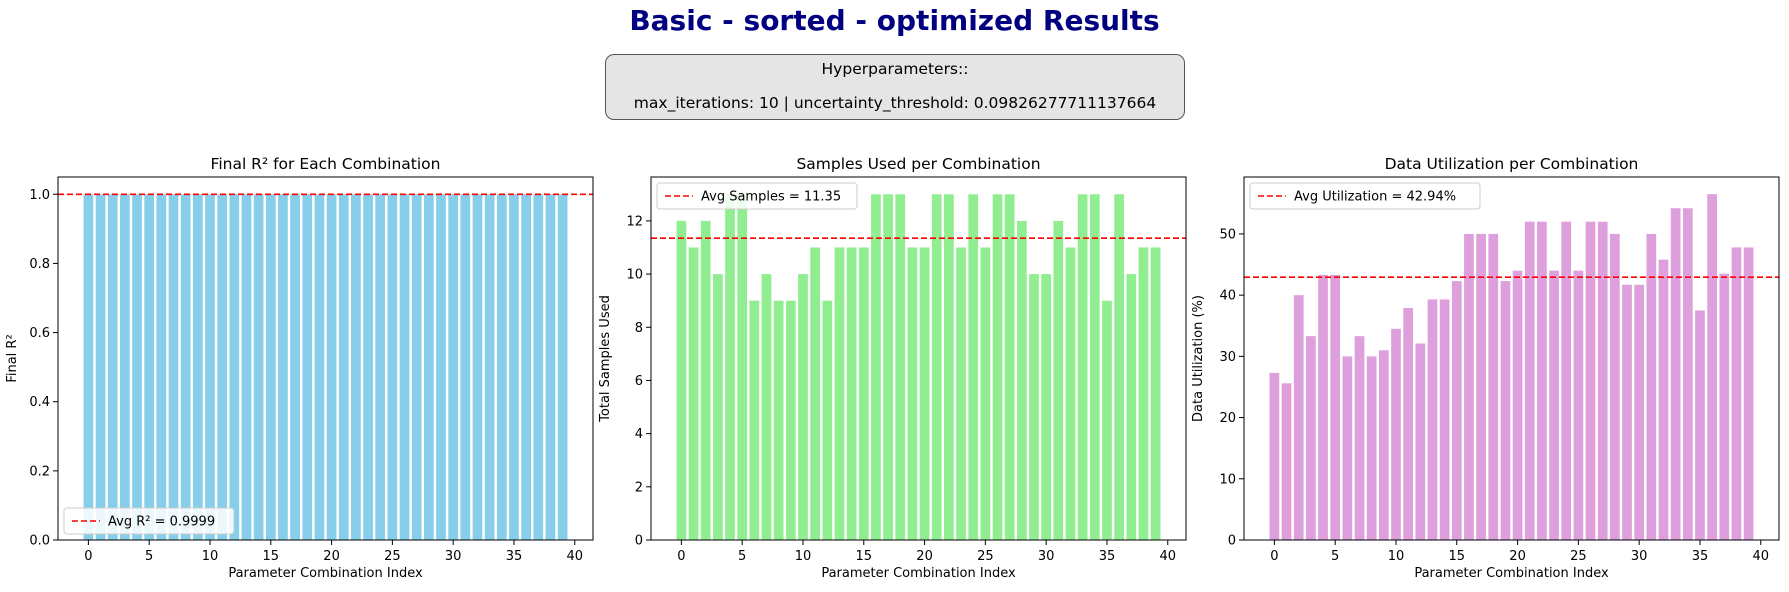 This screenshot has height=592, width=1789. I want to click on legend: Avg R² = 0.9999, so click(149, 521).